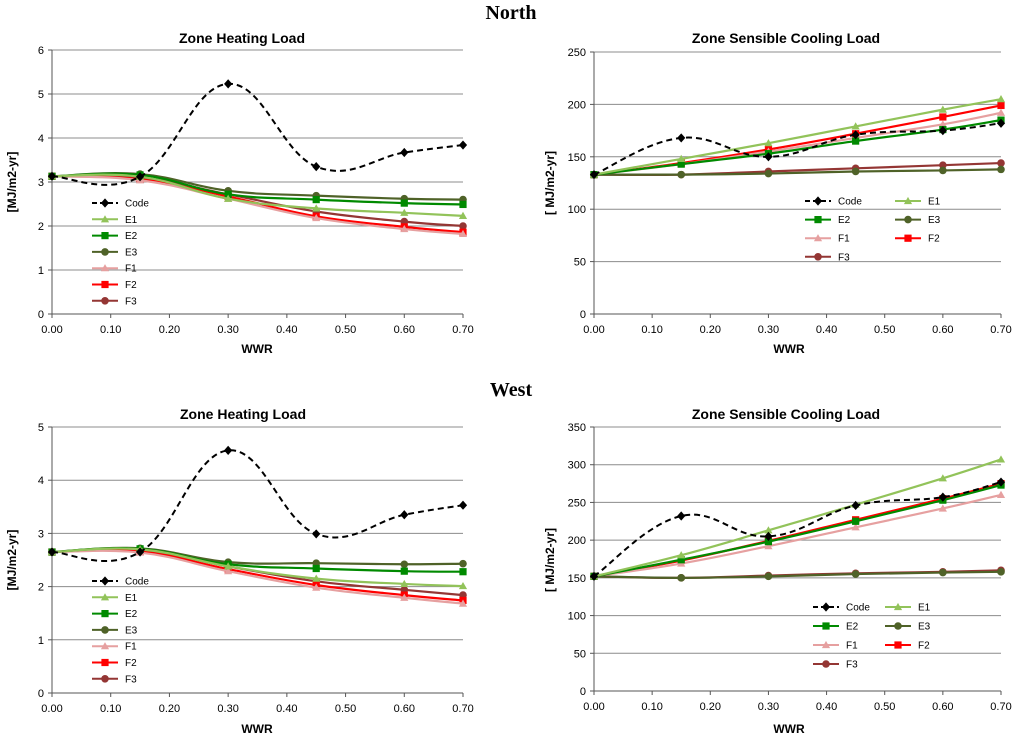  What do you see at coordinates (577, 541) in the screenshot?
I see `y-tick-label: 200` at bounding box center [577, 541].